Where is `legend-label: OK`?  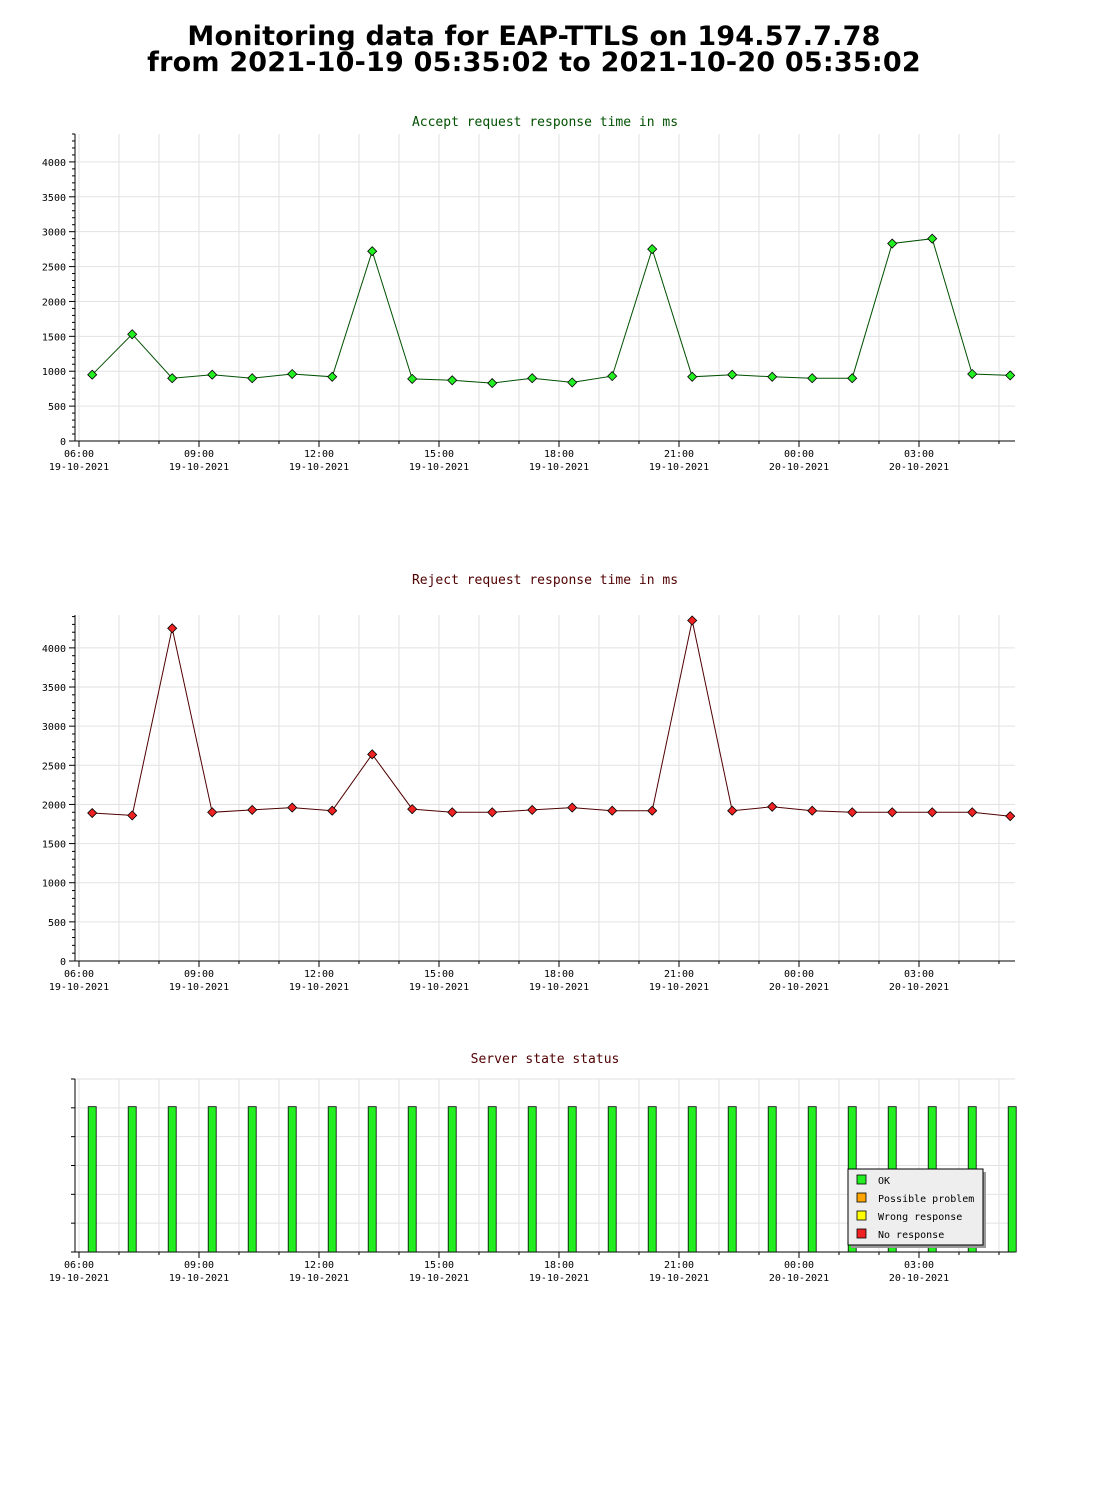 legend-label: OK is located at coordinates (884, 1181).